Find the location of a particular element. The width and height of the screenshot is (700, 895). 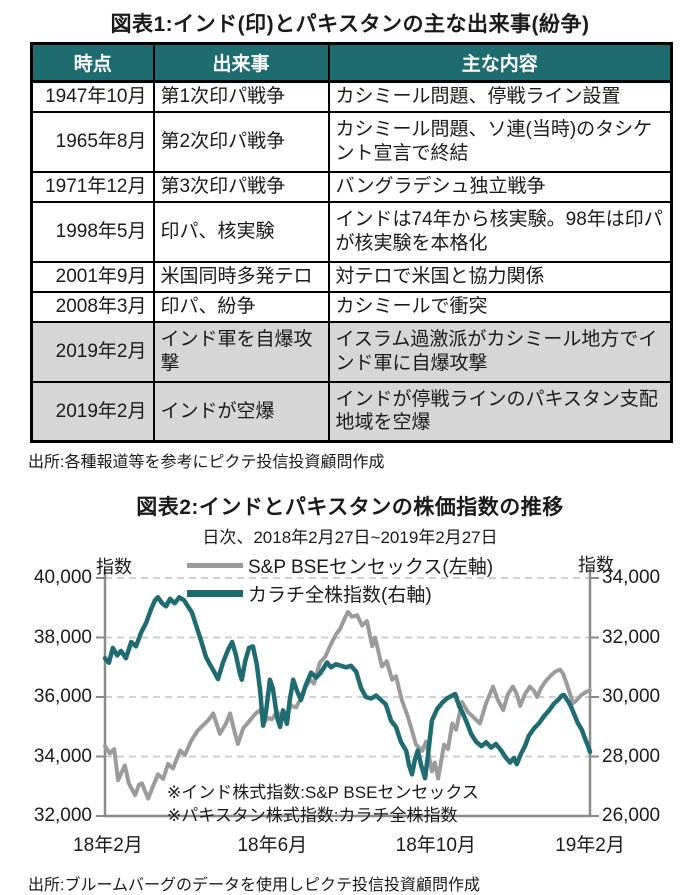

legend-label-karachi: カラチ全株指数(右軸) is located at coordinates (340, 595).